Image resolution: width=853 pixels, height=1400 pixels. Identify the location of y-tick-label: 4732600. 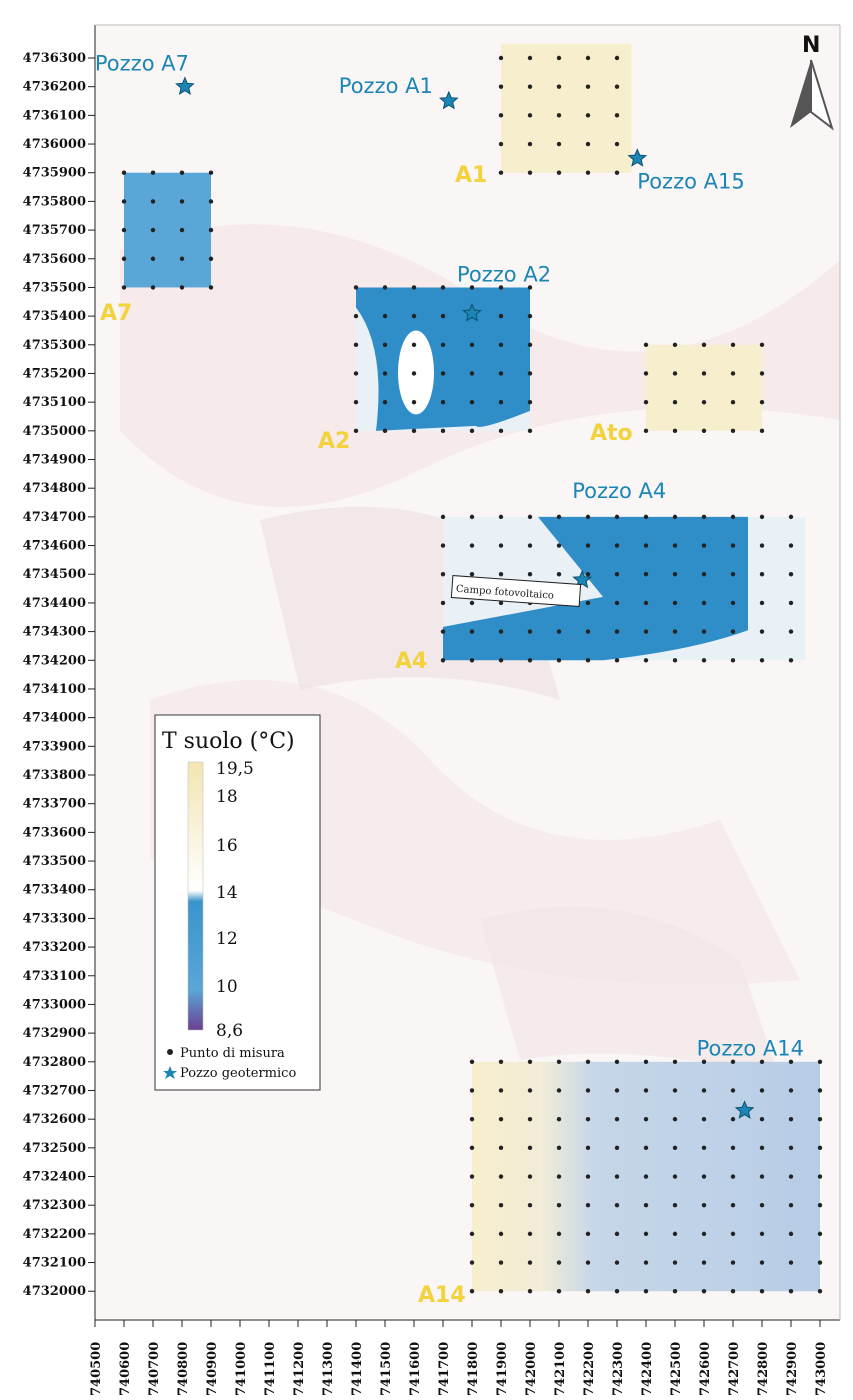
(54, 1119).